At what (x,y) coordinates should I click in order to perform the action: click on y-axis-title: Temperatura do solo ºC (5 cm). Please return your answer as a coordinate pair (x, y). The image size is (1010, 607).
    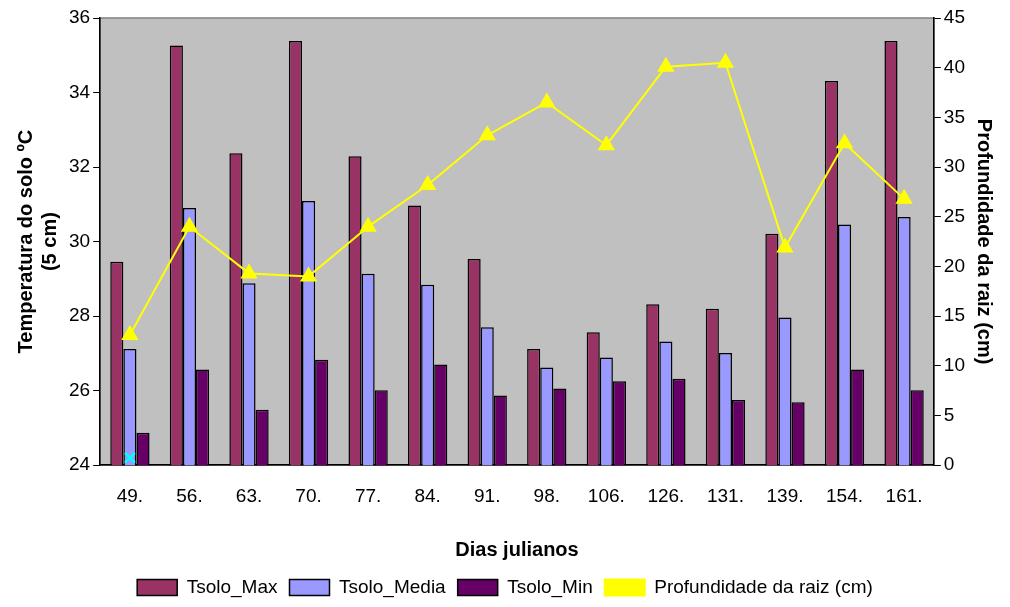
    Looking at the image, I should click on (36, 241).